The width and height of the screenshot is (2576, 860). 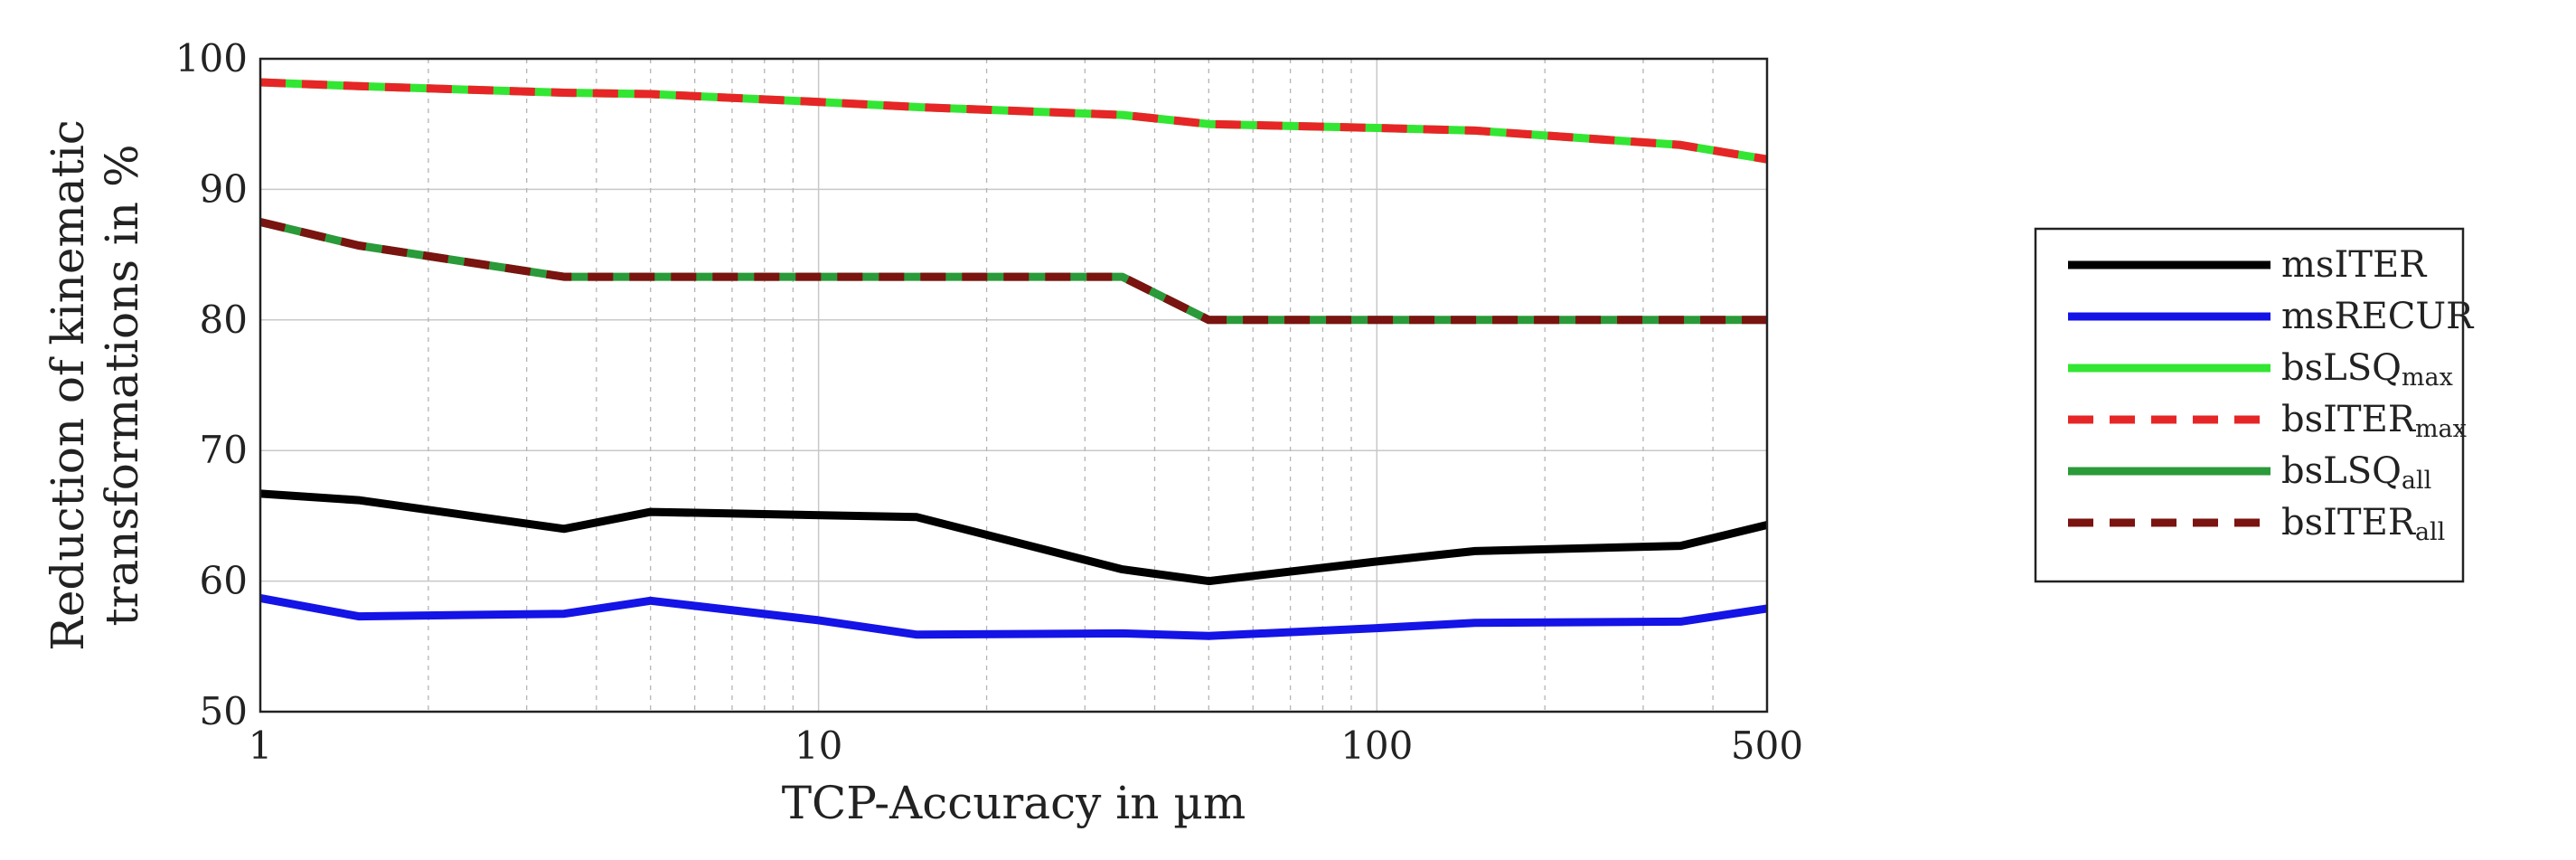 What do you see at coordinates (1013, 272) in the screenshot?
I see `series-line-bsiterall` at bounding box center [1013, 272].